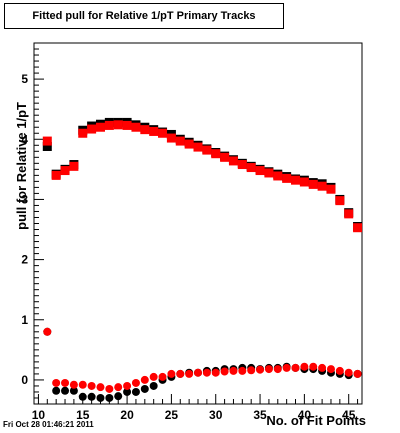 The height and width of the screenshot is (433, 400). Describe the element at coordinates (24, 79) in the screenshot. I see `y-tick-label: 5` at that location.